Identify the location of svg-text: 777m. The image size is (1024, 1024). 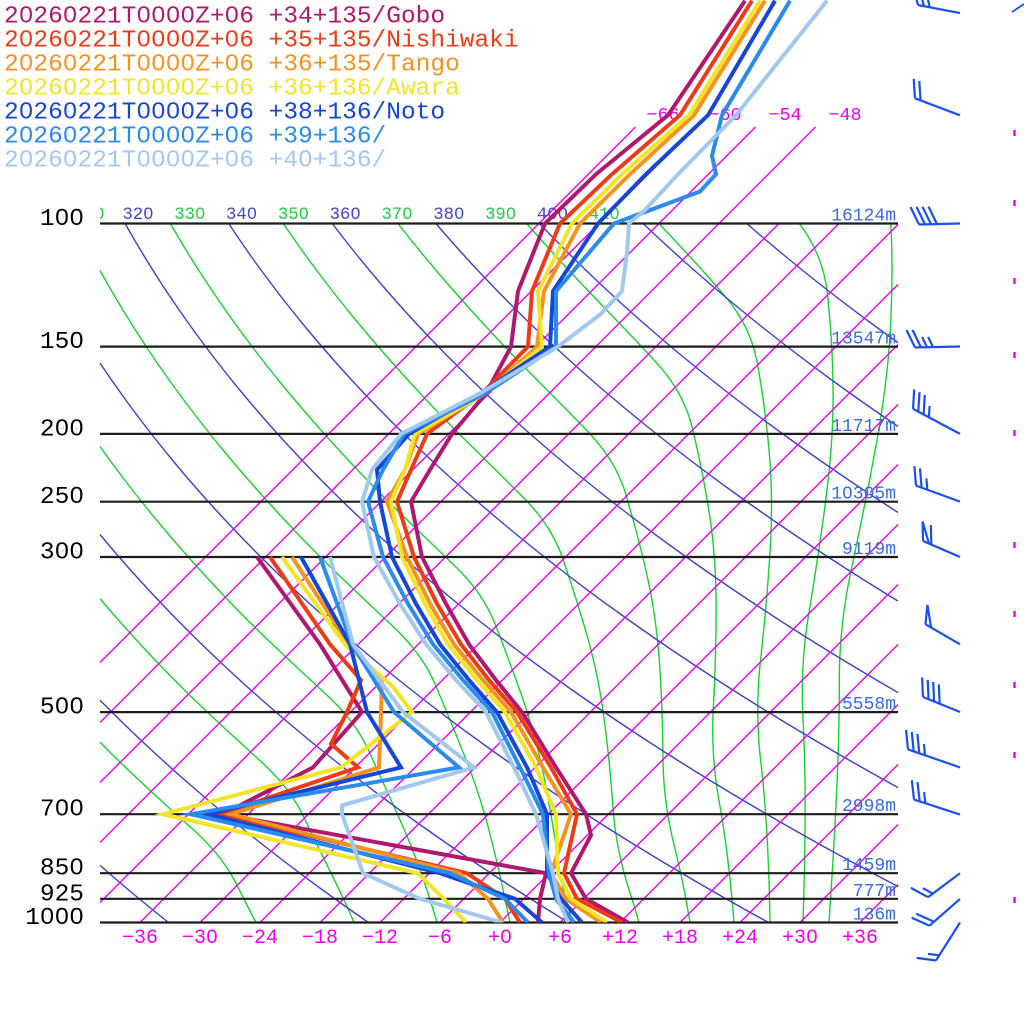
(874, 892).